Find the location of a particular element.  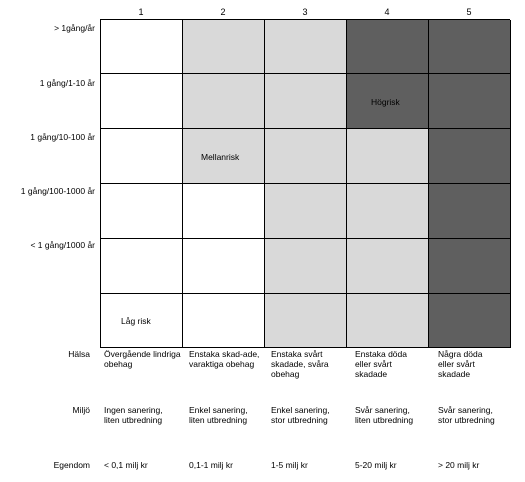

health-desc-4: Enstaka döda eller svårt skadade is located at coordinates (381, 364).